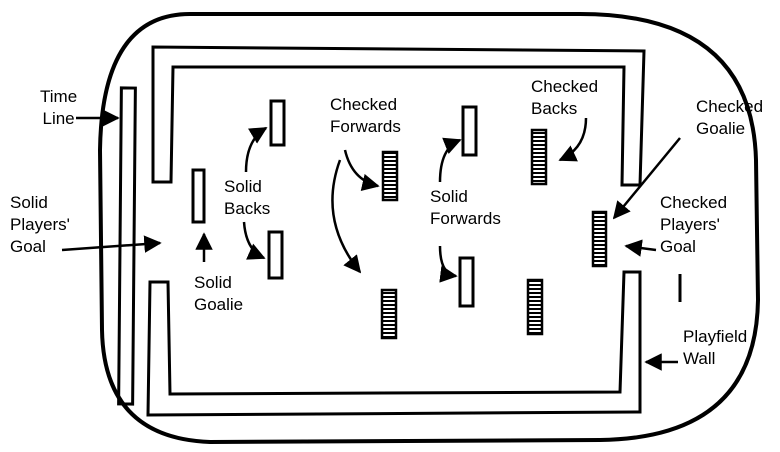  Describe the element at coordinates (450, 160) in the screenshot. I see `arrow-solid-forward-top` at that location.